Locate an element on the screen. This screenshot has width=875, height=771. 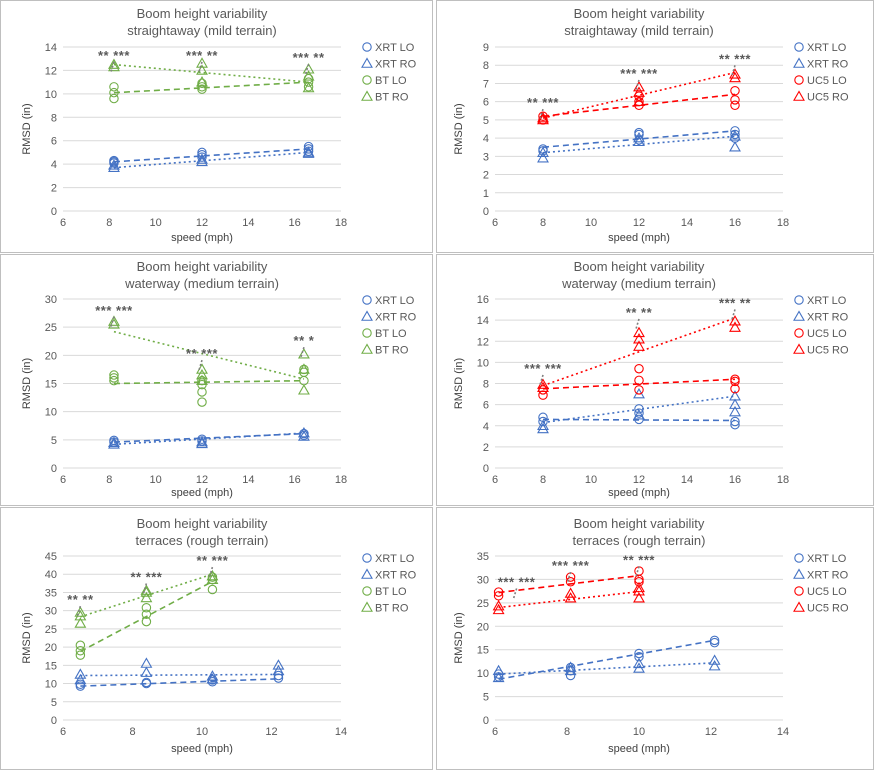
chart-subtitle: waterway (medium terrain) is located at coordinates (201, 283).